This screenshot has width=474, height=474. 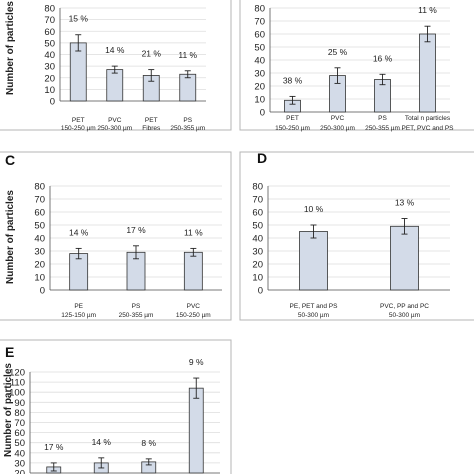 I want to click on percent-label: 21 %, so click(x=152, y=54).